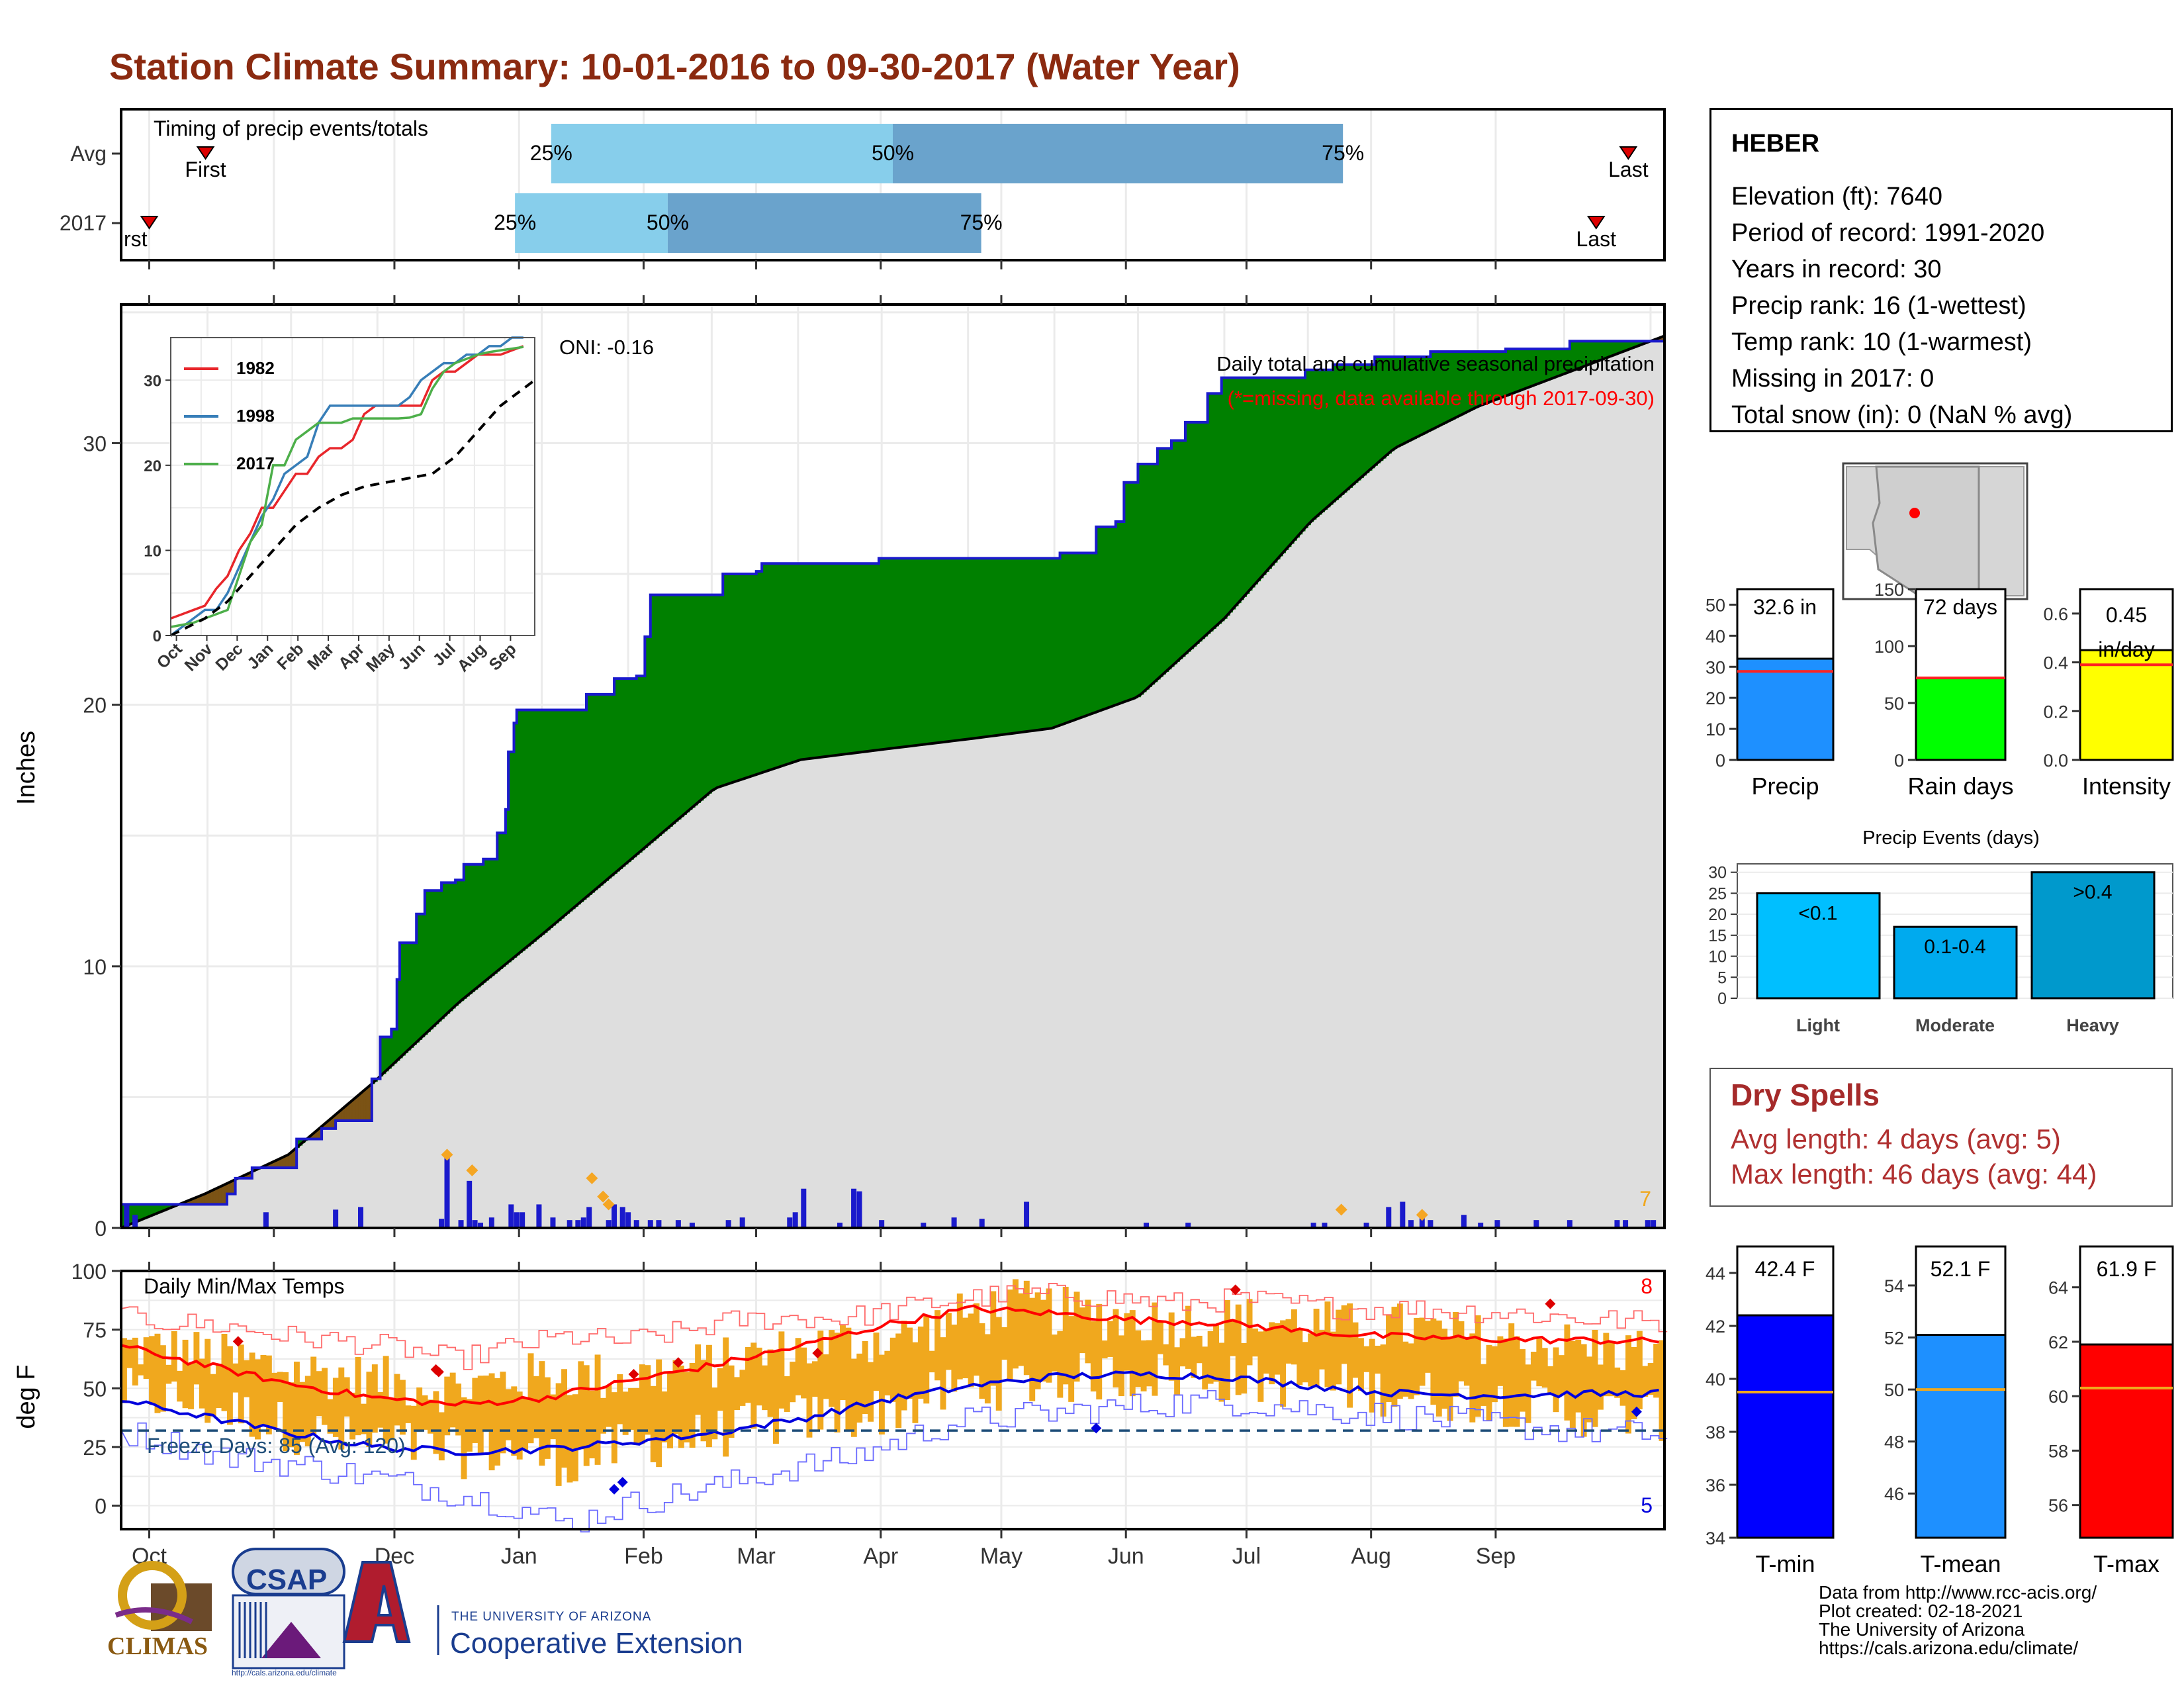  What do you see at coordinates (1596, 223) in the screenshot?
I see `timing-last-marker-2017` at bounding box center [1596, 223].